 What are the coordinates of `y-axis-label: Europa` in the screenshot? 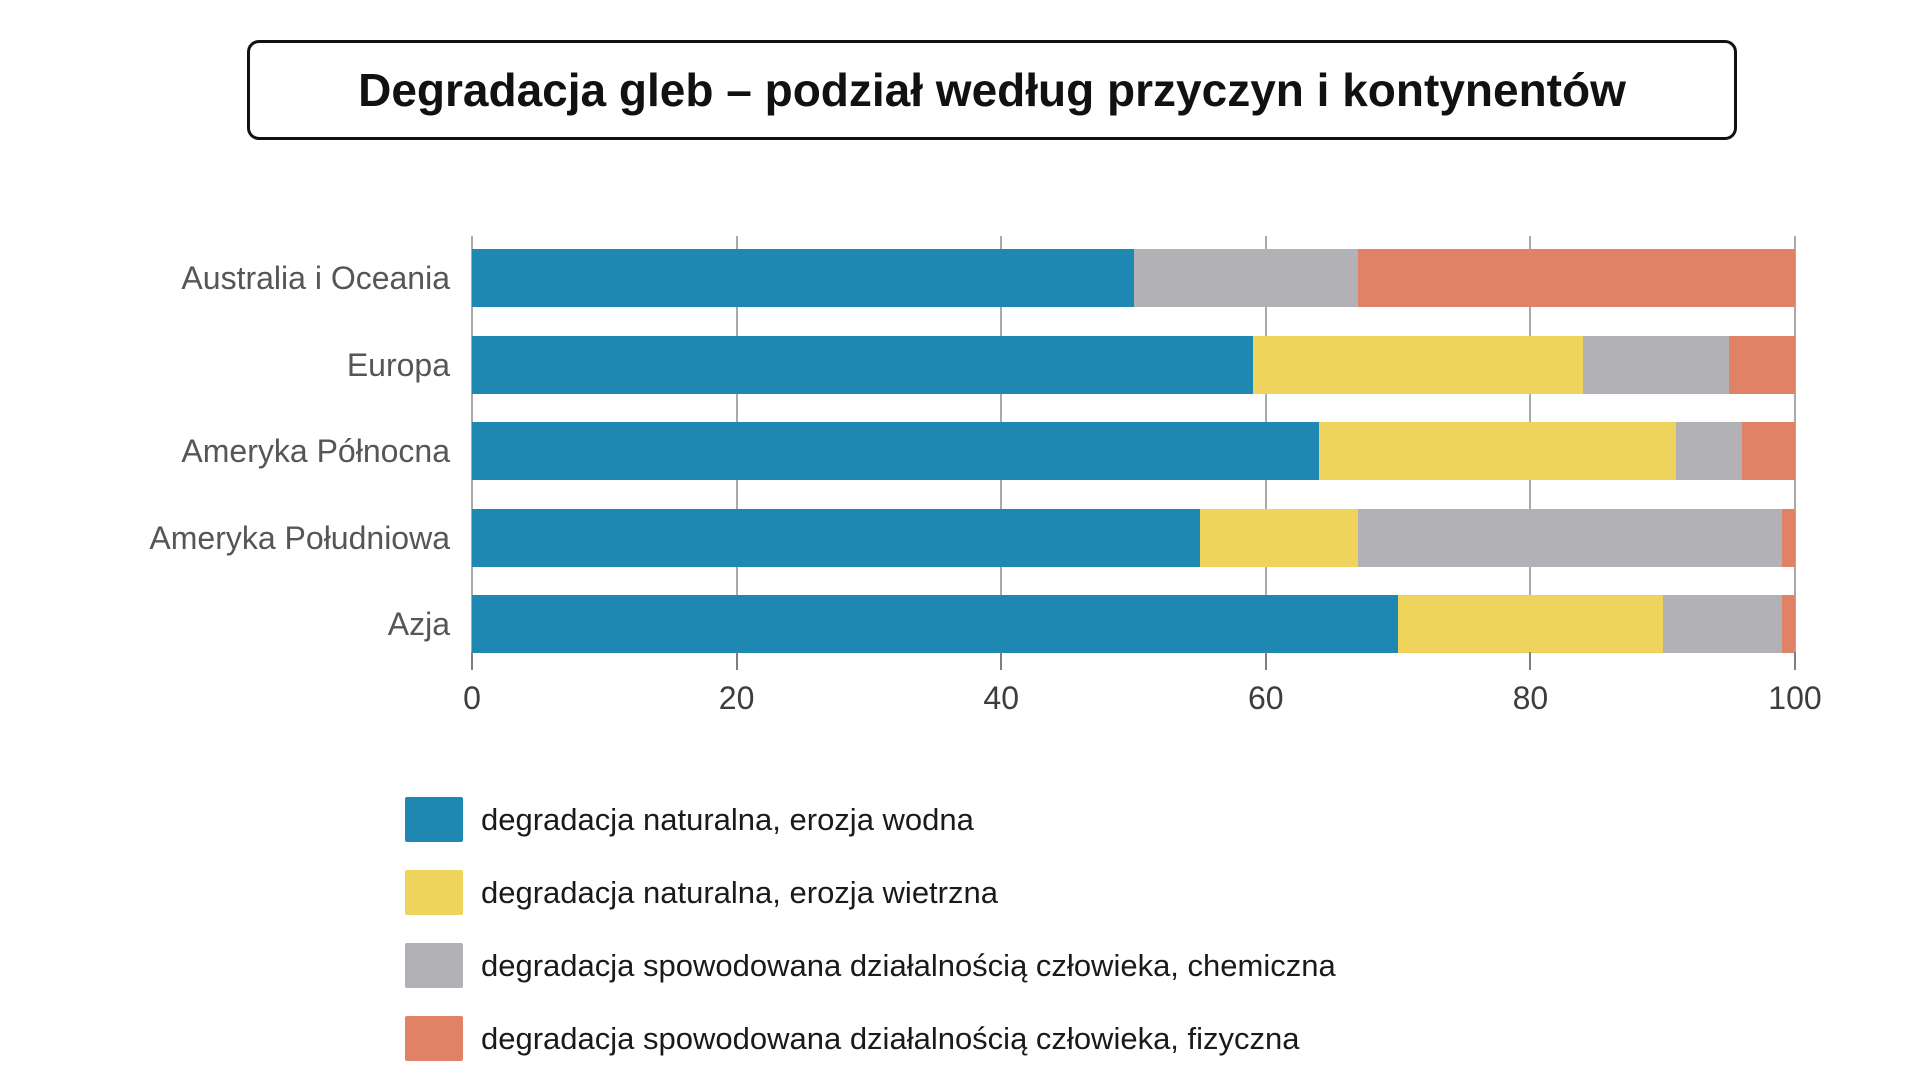 It's located at (398, 364).